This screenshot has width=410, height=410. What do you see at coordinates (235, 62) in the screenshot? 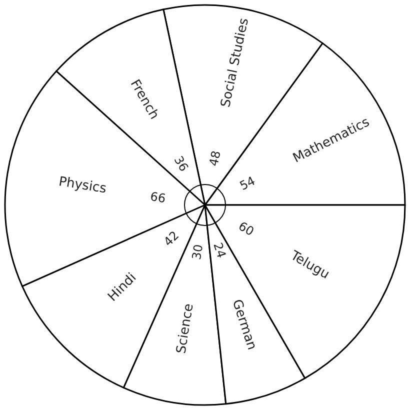
I see `slice-label: Social Studies` at bounding box center [235, 62].